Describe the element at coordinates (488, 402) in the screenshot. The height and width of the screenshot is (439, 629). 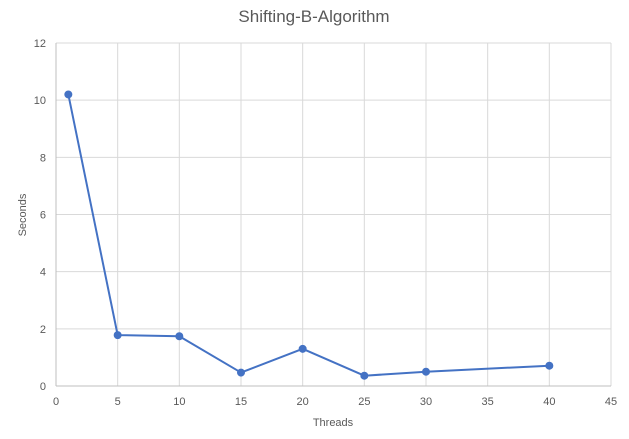
I see `x-tick-label: 35` at that location.